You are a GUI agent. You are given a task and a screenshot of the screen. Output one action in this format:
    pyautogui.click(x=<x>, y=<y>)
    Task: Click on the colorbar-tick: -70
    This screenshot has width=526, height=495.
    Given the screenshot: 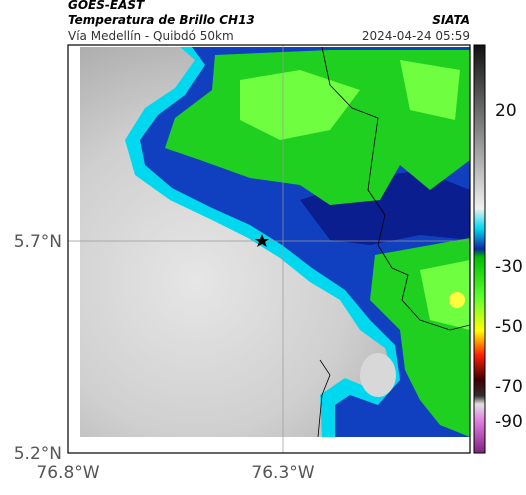 What is the action you would take?
    pyautogui.click(x=509, y=387)
    